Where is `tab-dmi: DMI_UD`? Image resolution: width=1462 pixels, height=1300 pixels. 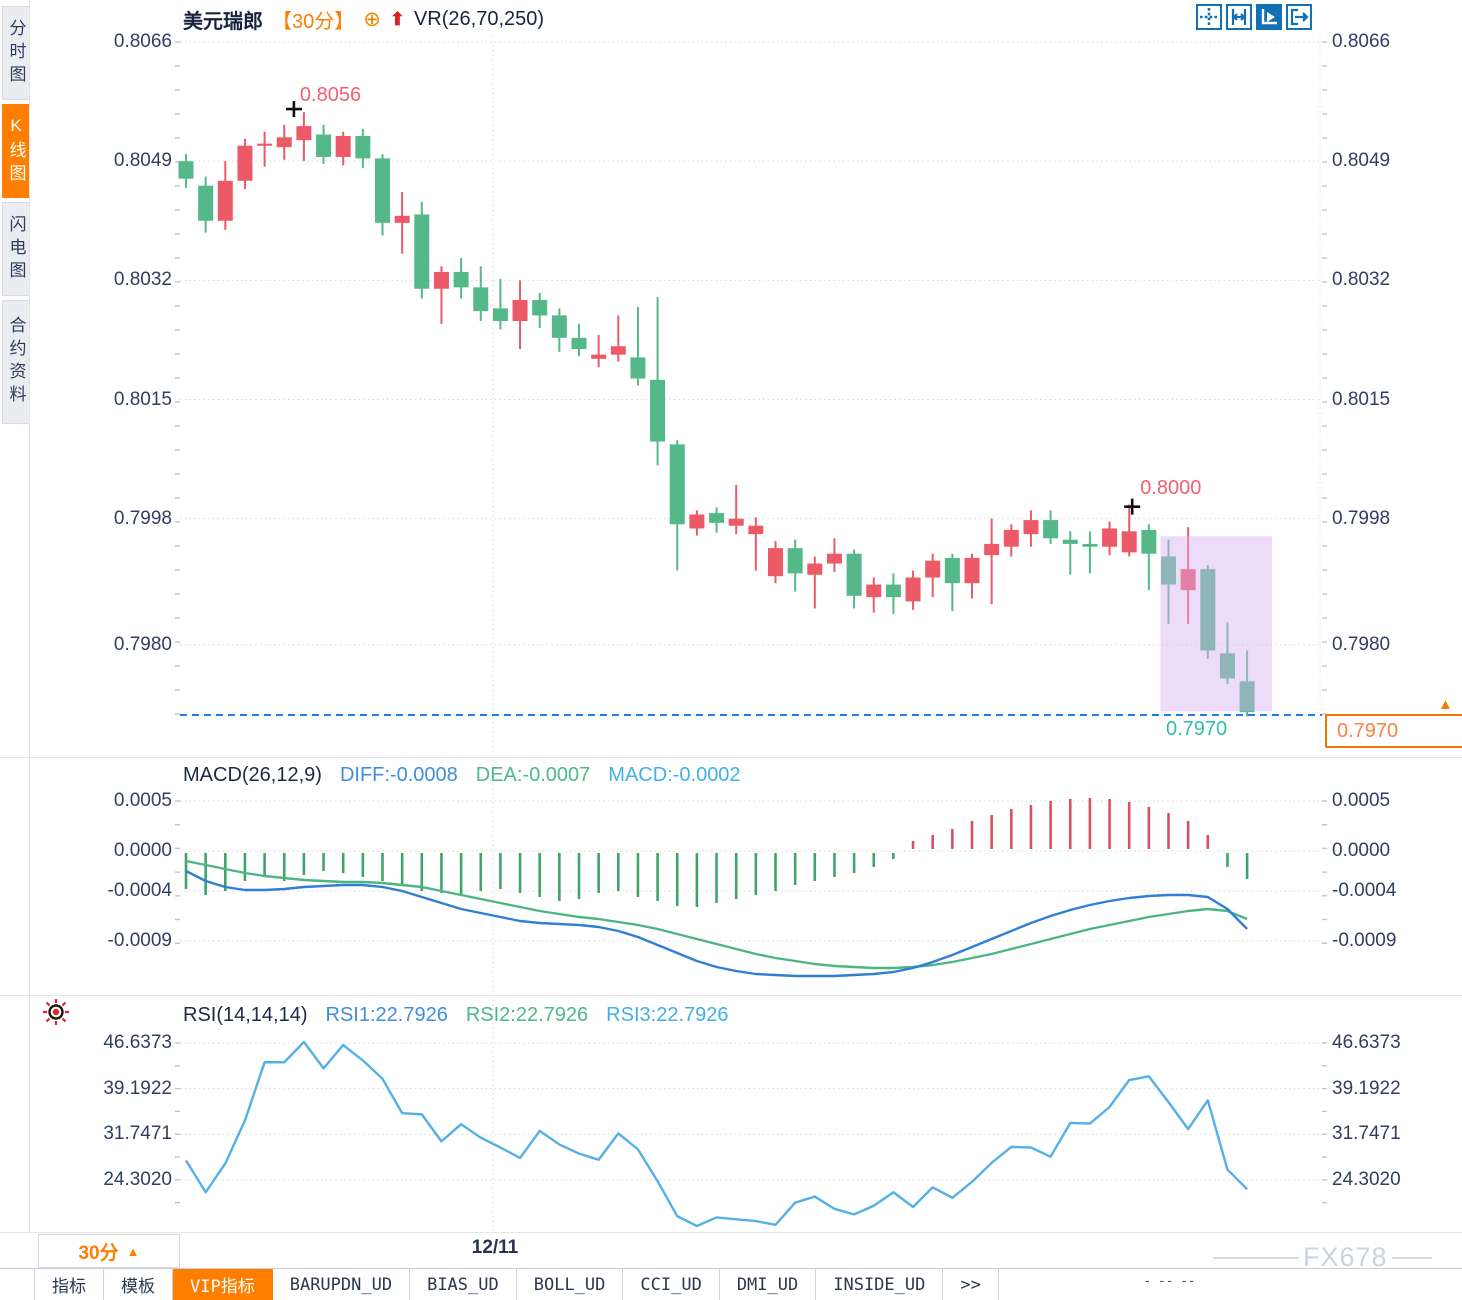 tab-dmi: DMI_UD is located at coordinates (768, 1284).